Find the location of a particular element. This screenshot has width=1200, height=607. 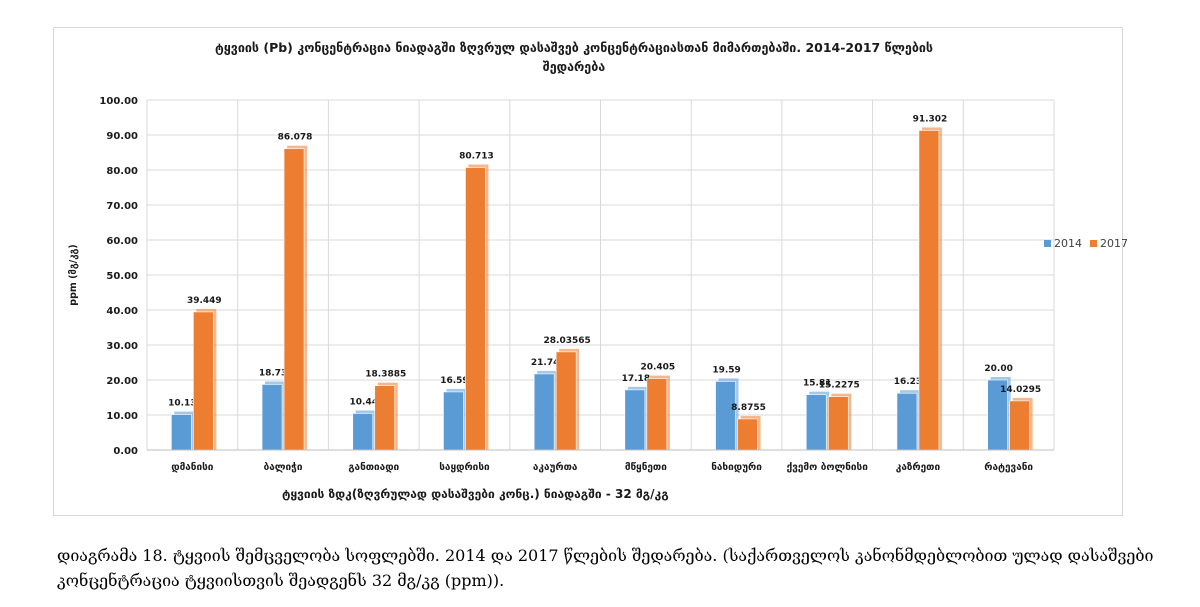

legend-swatch-2017 is located at coordinates (1093, 243).